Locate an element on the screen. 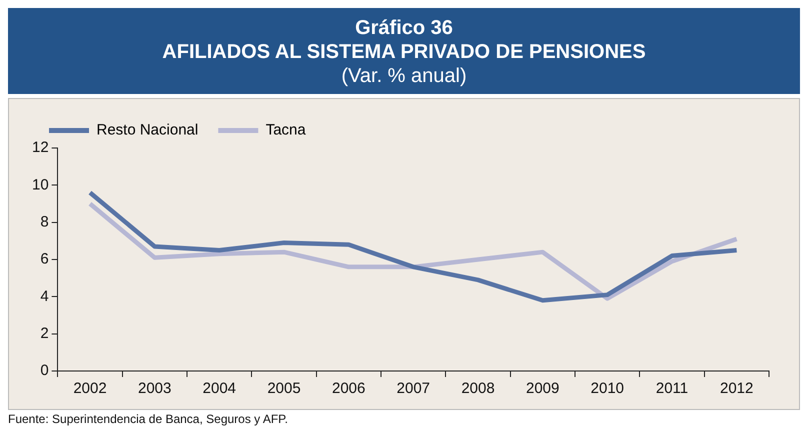 Image resolution: width=801 pixels, height=439 pixels. y-tick-label: 2 is located at coordinates (44, 333).